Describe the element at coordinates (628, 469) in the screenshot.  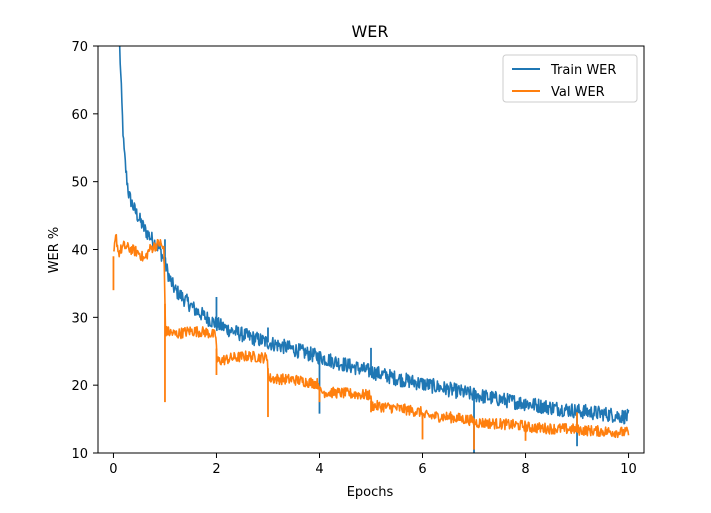
I see `x-tick-label-5: 10` at that location.